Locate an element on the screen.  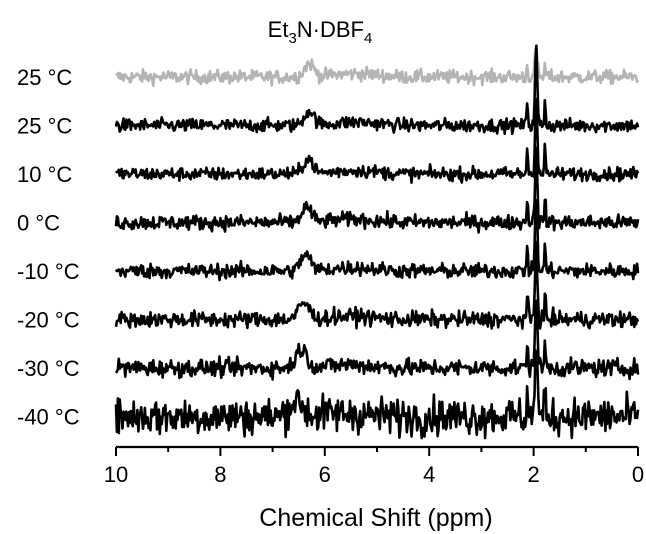
x-tick-label: 8 is located at coordinates (220, 474).